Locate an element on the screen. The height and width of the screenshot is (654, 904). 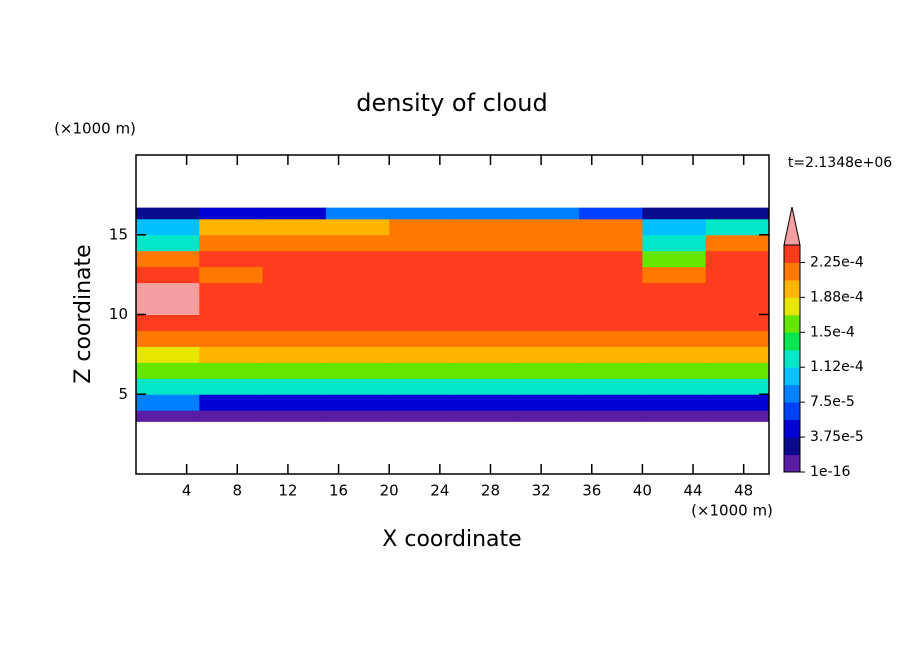
x-tick-label: 4 is located at coordinates (187, 491).